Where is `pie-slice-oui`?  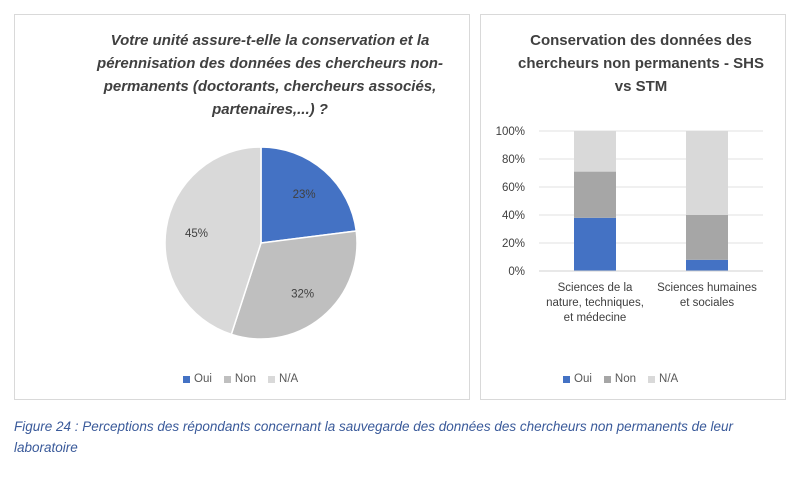 pie-slice-oui is located at coordinates (309, 195).